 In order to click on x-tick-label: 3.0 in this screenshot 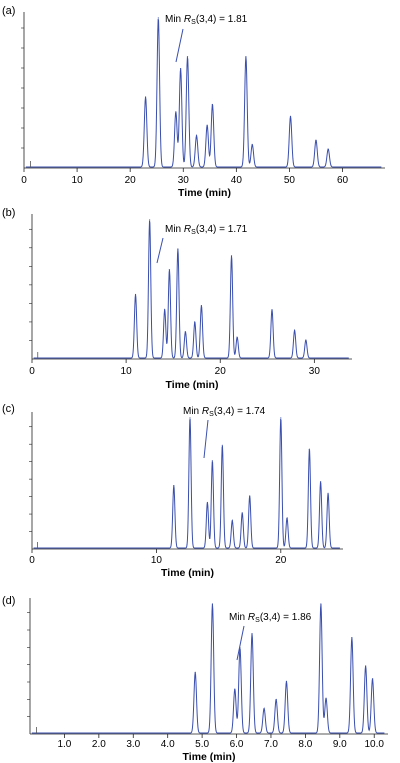, I will do `click(133, 744)`.